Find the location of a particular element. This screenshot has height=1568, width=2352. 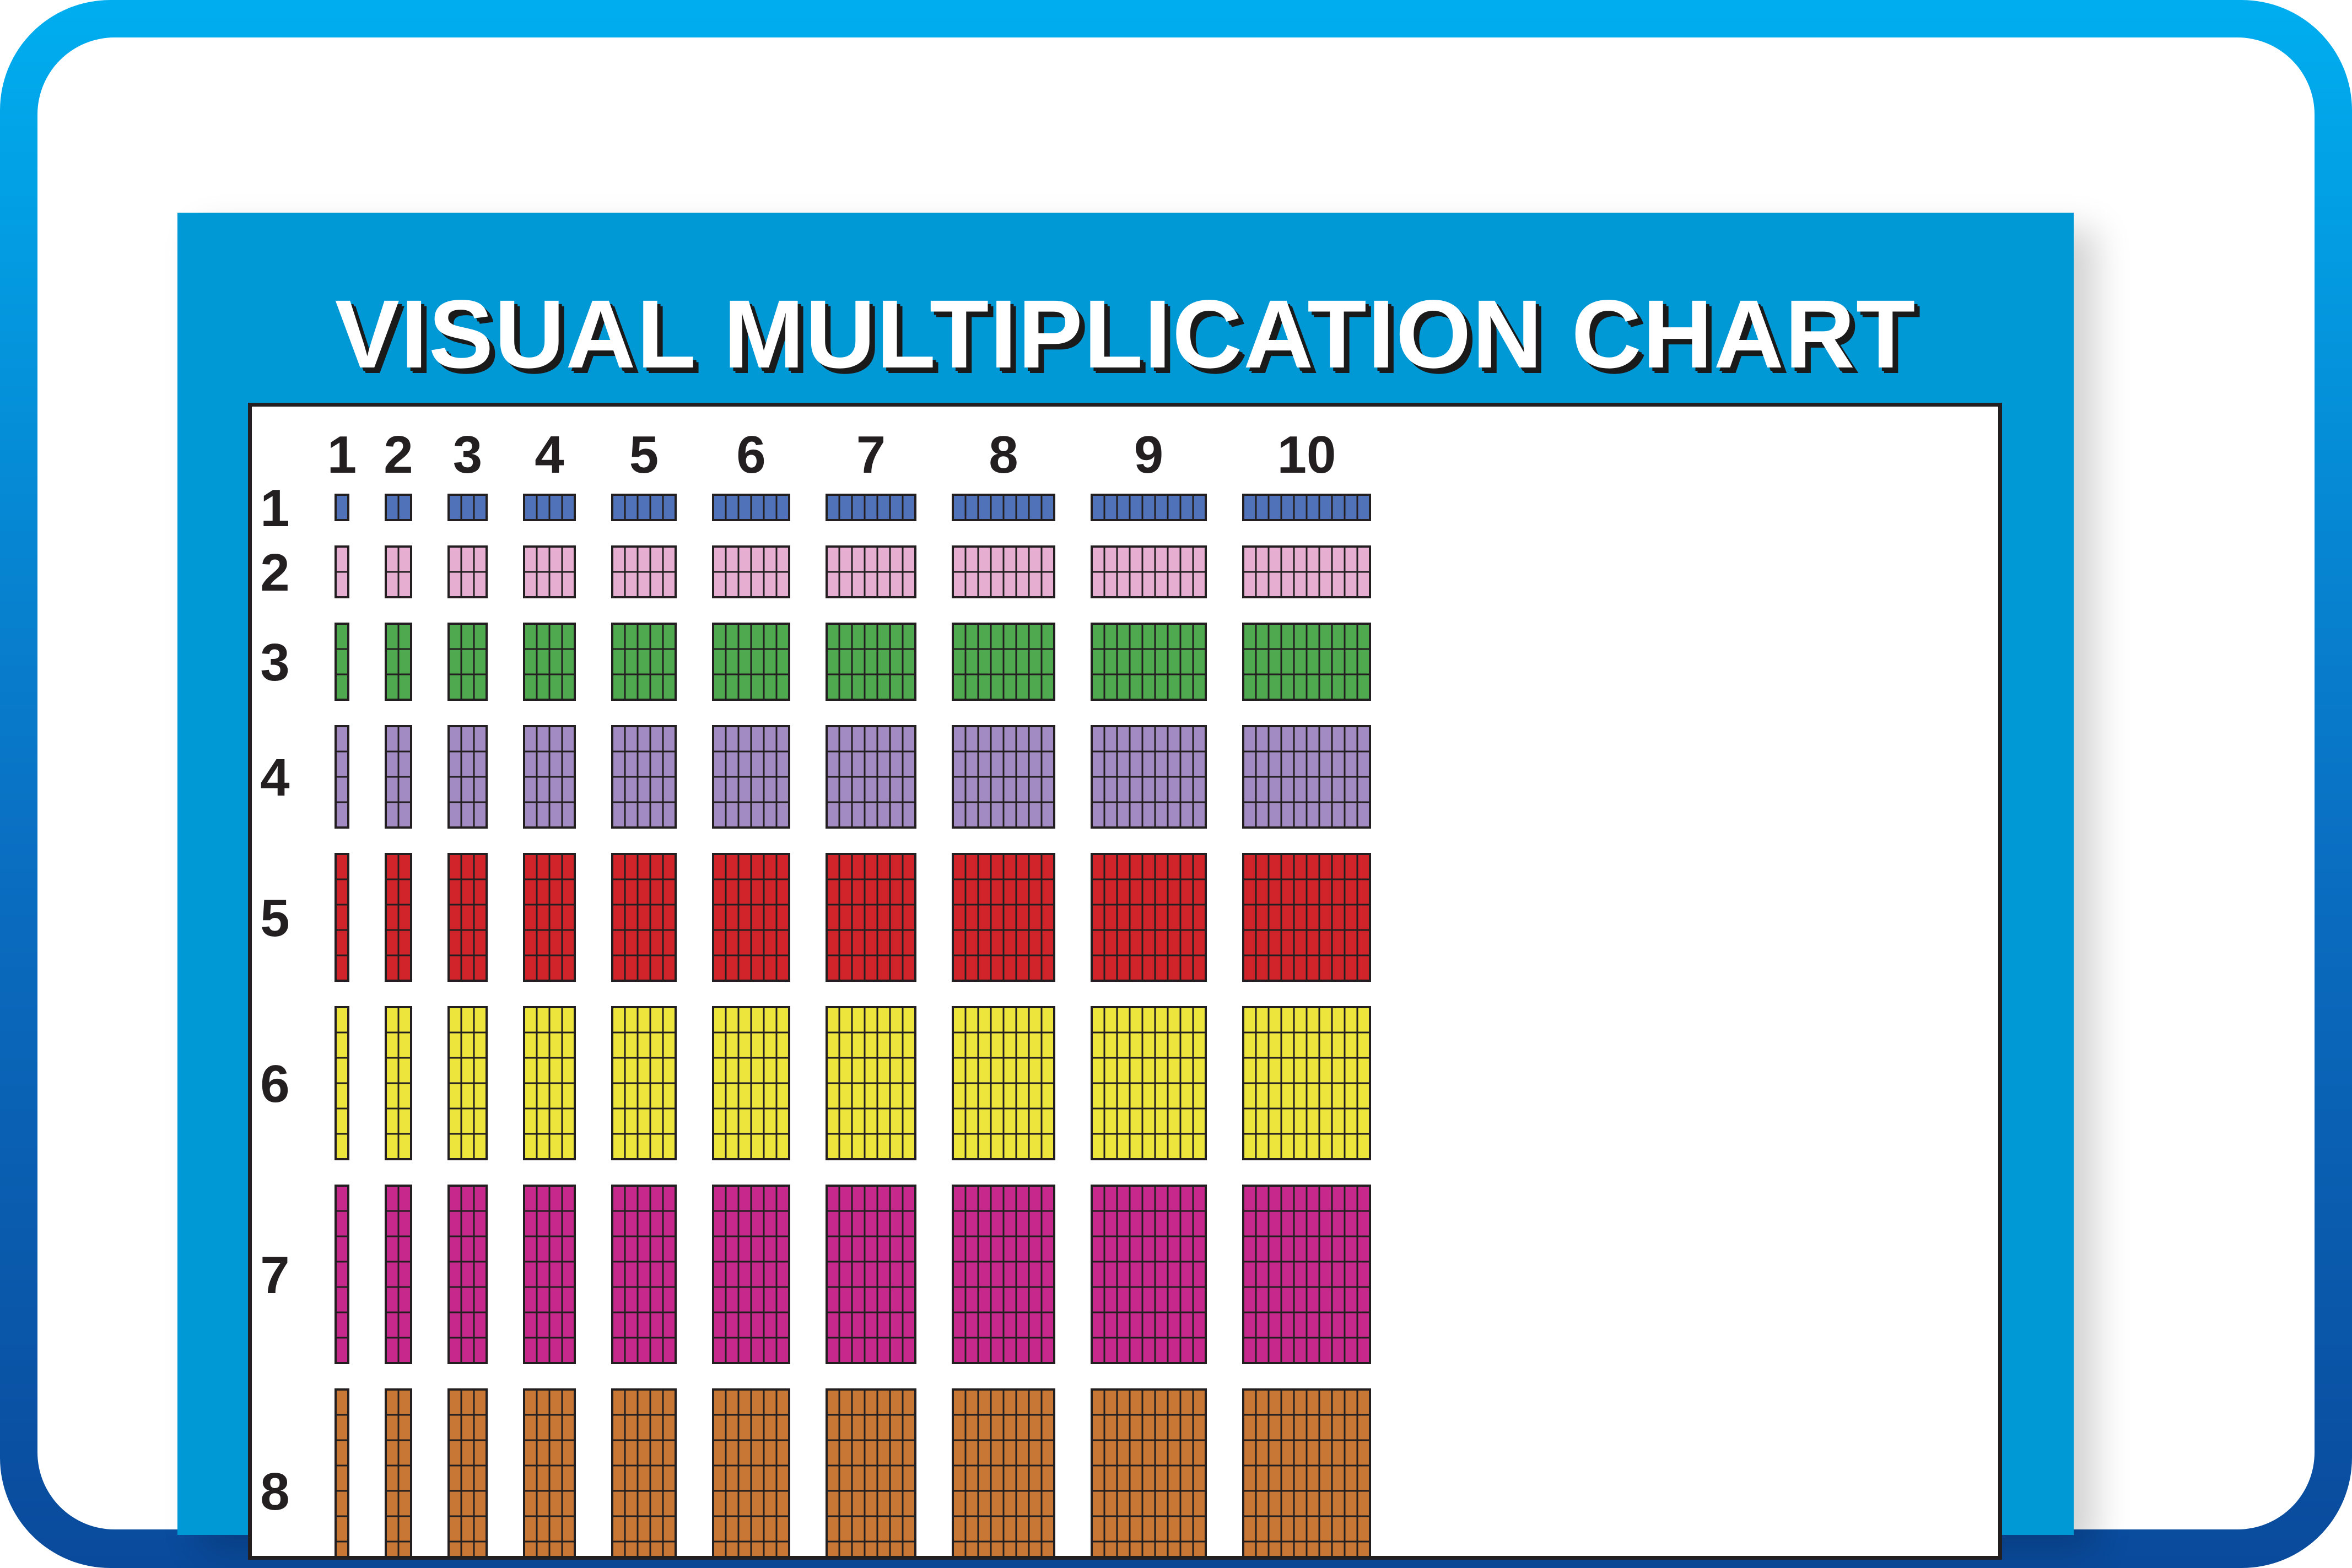

column-label: 5 is located at coordinates (644, 455).